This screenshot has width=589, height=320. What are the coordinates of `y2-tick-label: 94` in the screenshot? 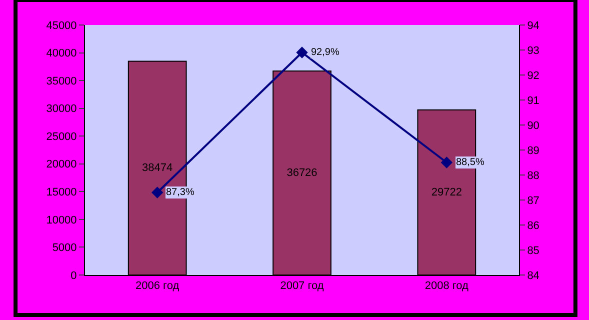 It's located at (533, 26).